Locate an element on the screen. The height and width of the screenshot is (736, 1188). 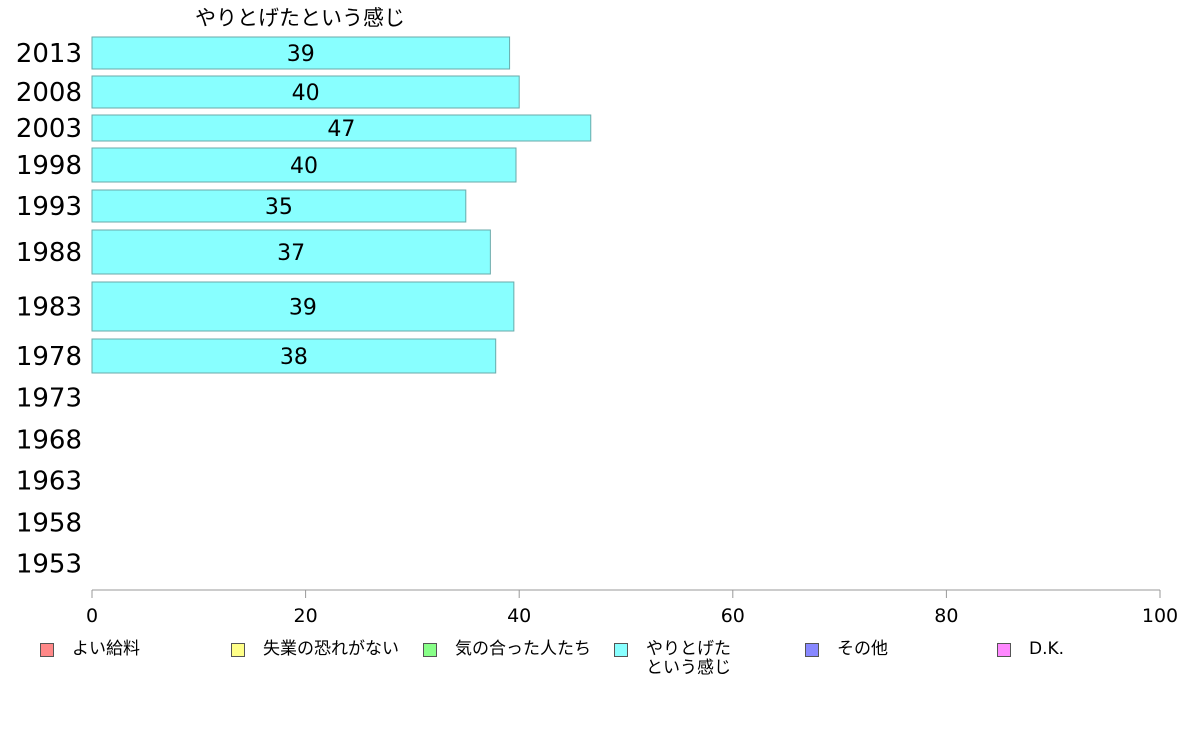
x-axis: 0 20 40 60 80 100 is located at coordinates (632, 608).